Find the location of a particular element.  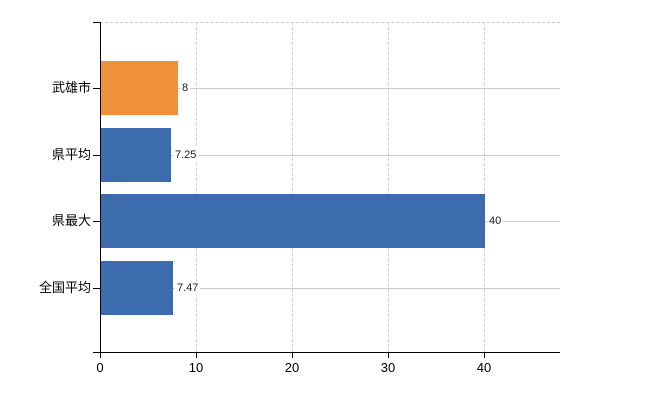

bar-value-label: 8 is located at coordinates (185, 88).